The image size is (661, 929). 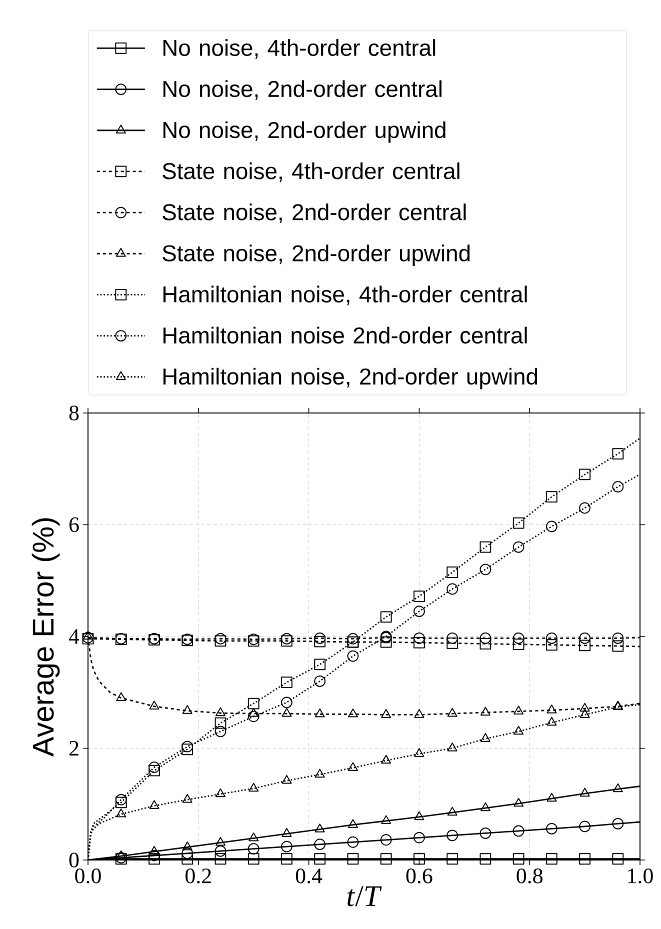 I want to click on y-tick-label: 8, so click(x=74, y=413).